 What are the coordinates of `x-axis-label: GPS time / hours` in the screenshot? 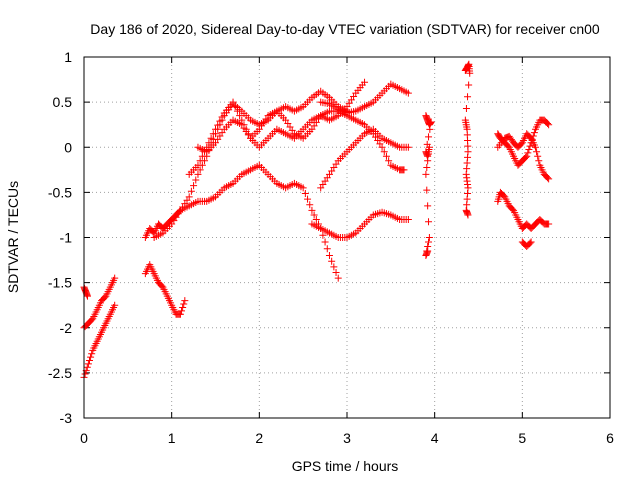 It's located at (345, 466).